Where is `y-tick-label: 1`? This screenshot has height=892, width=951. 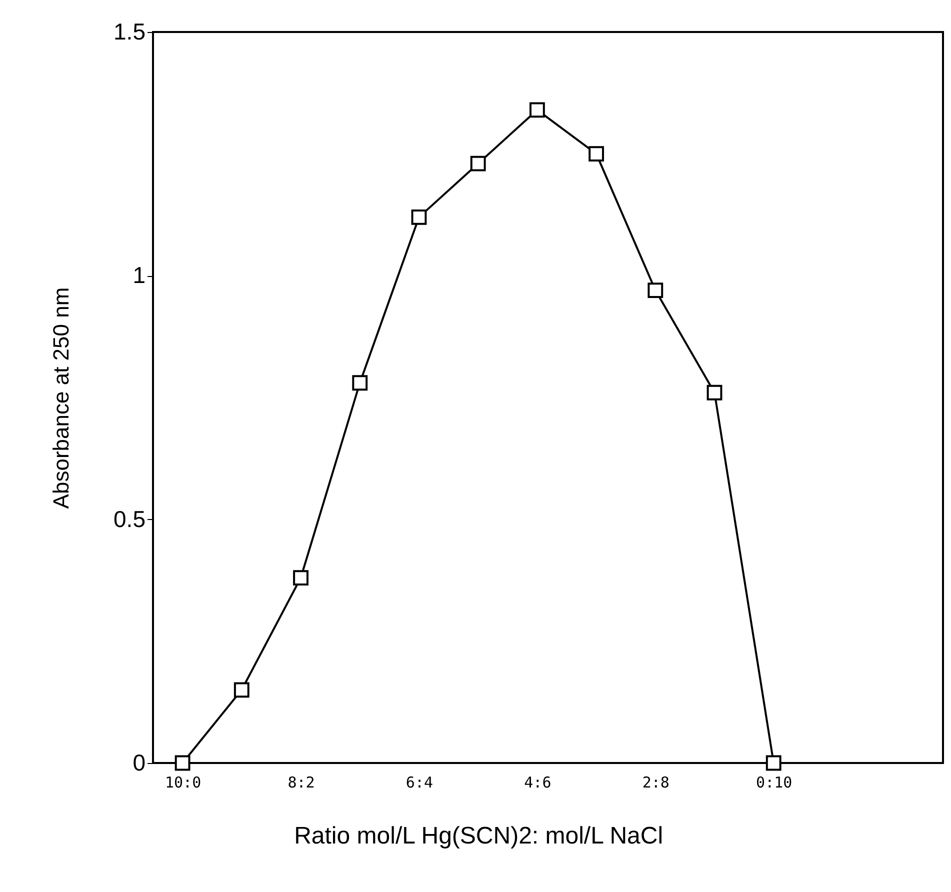 y-tick-label: 1 is located at coordinates (139, 275).